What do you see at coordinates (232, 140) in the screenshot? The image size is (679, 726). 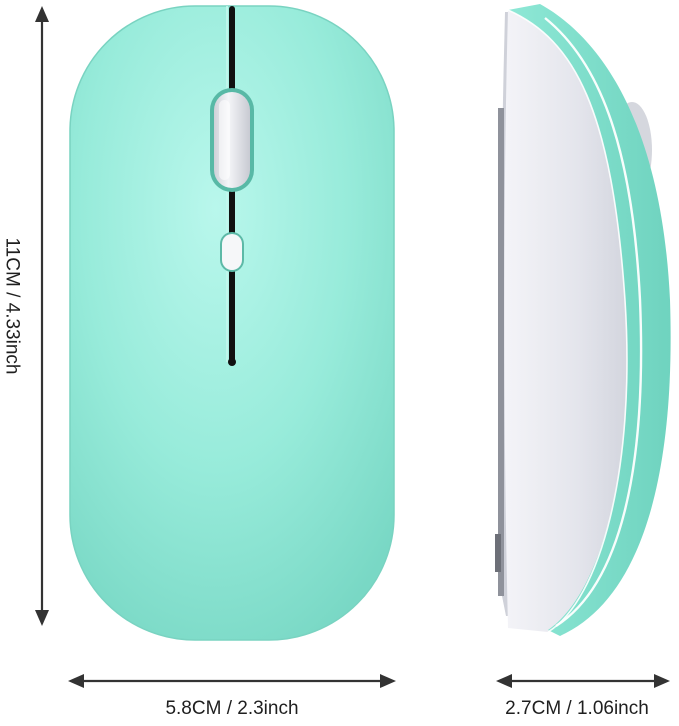 I see `scroll-wheel` at bounding box center [232, 140].